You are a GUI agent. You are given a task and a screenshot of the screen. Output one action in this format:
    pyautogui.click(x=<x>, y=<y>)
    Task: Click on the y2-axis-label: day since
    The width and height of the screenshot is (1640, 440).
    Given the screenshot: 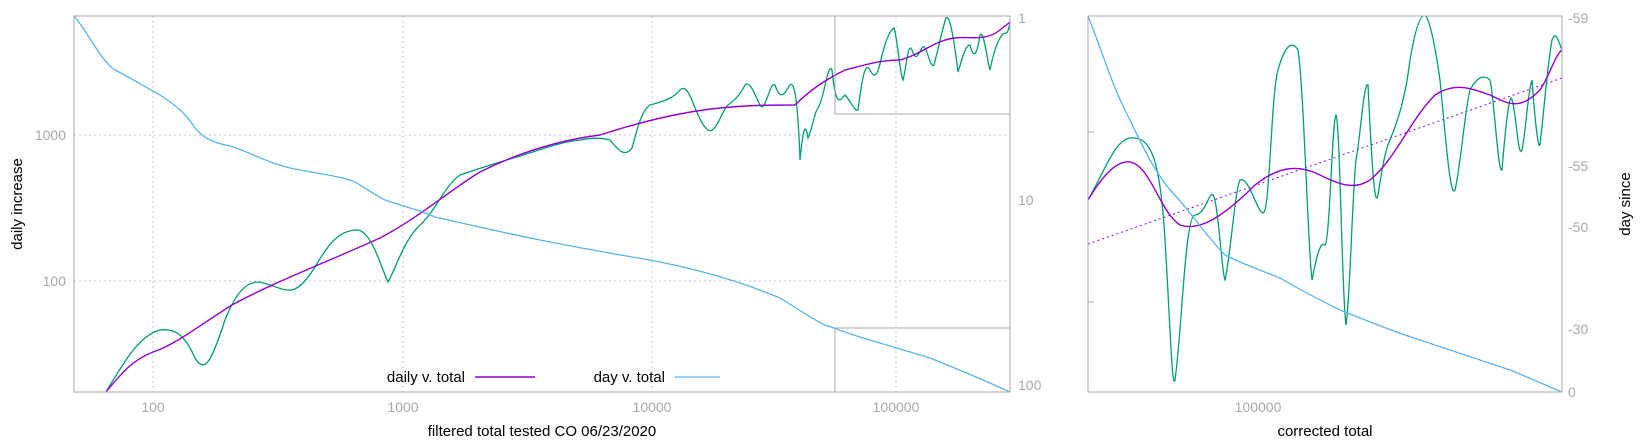 What is the action you would take?
    pyautogui.click(x=1625, y=203)
    